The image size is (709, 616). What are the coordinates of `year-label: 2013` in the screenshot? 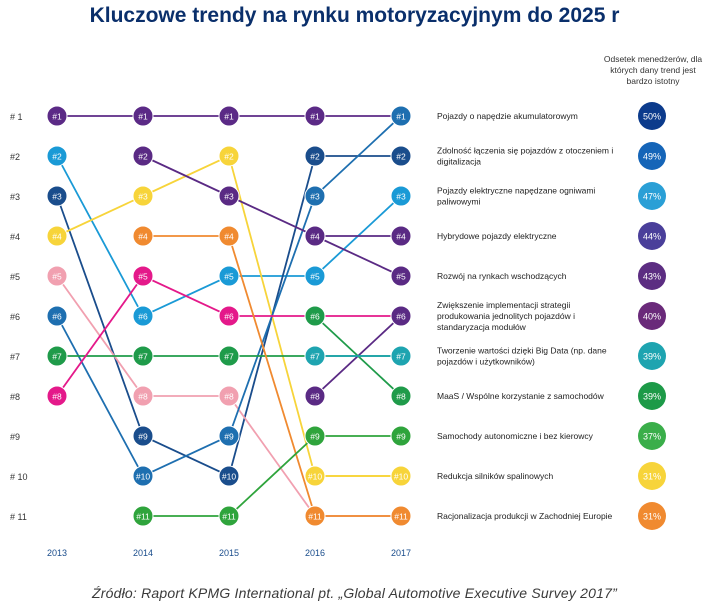 It's located at (57, 553).